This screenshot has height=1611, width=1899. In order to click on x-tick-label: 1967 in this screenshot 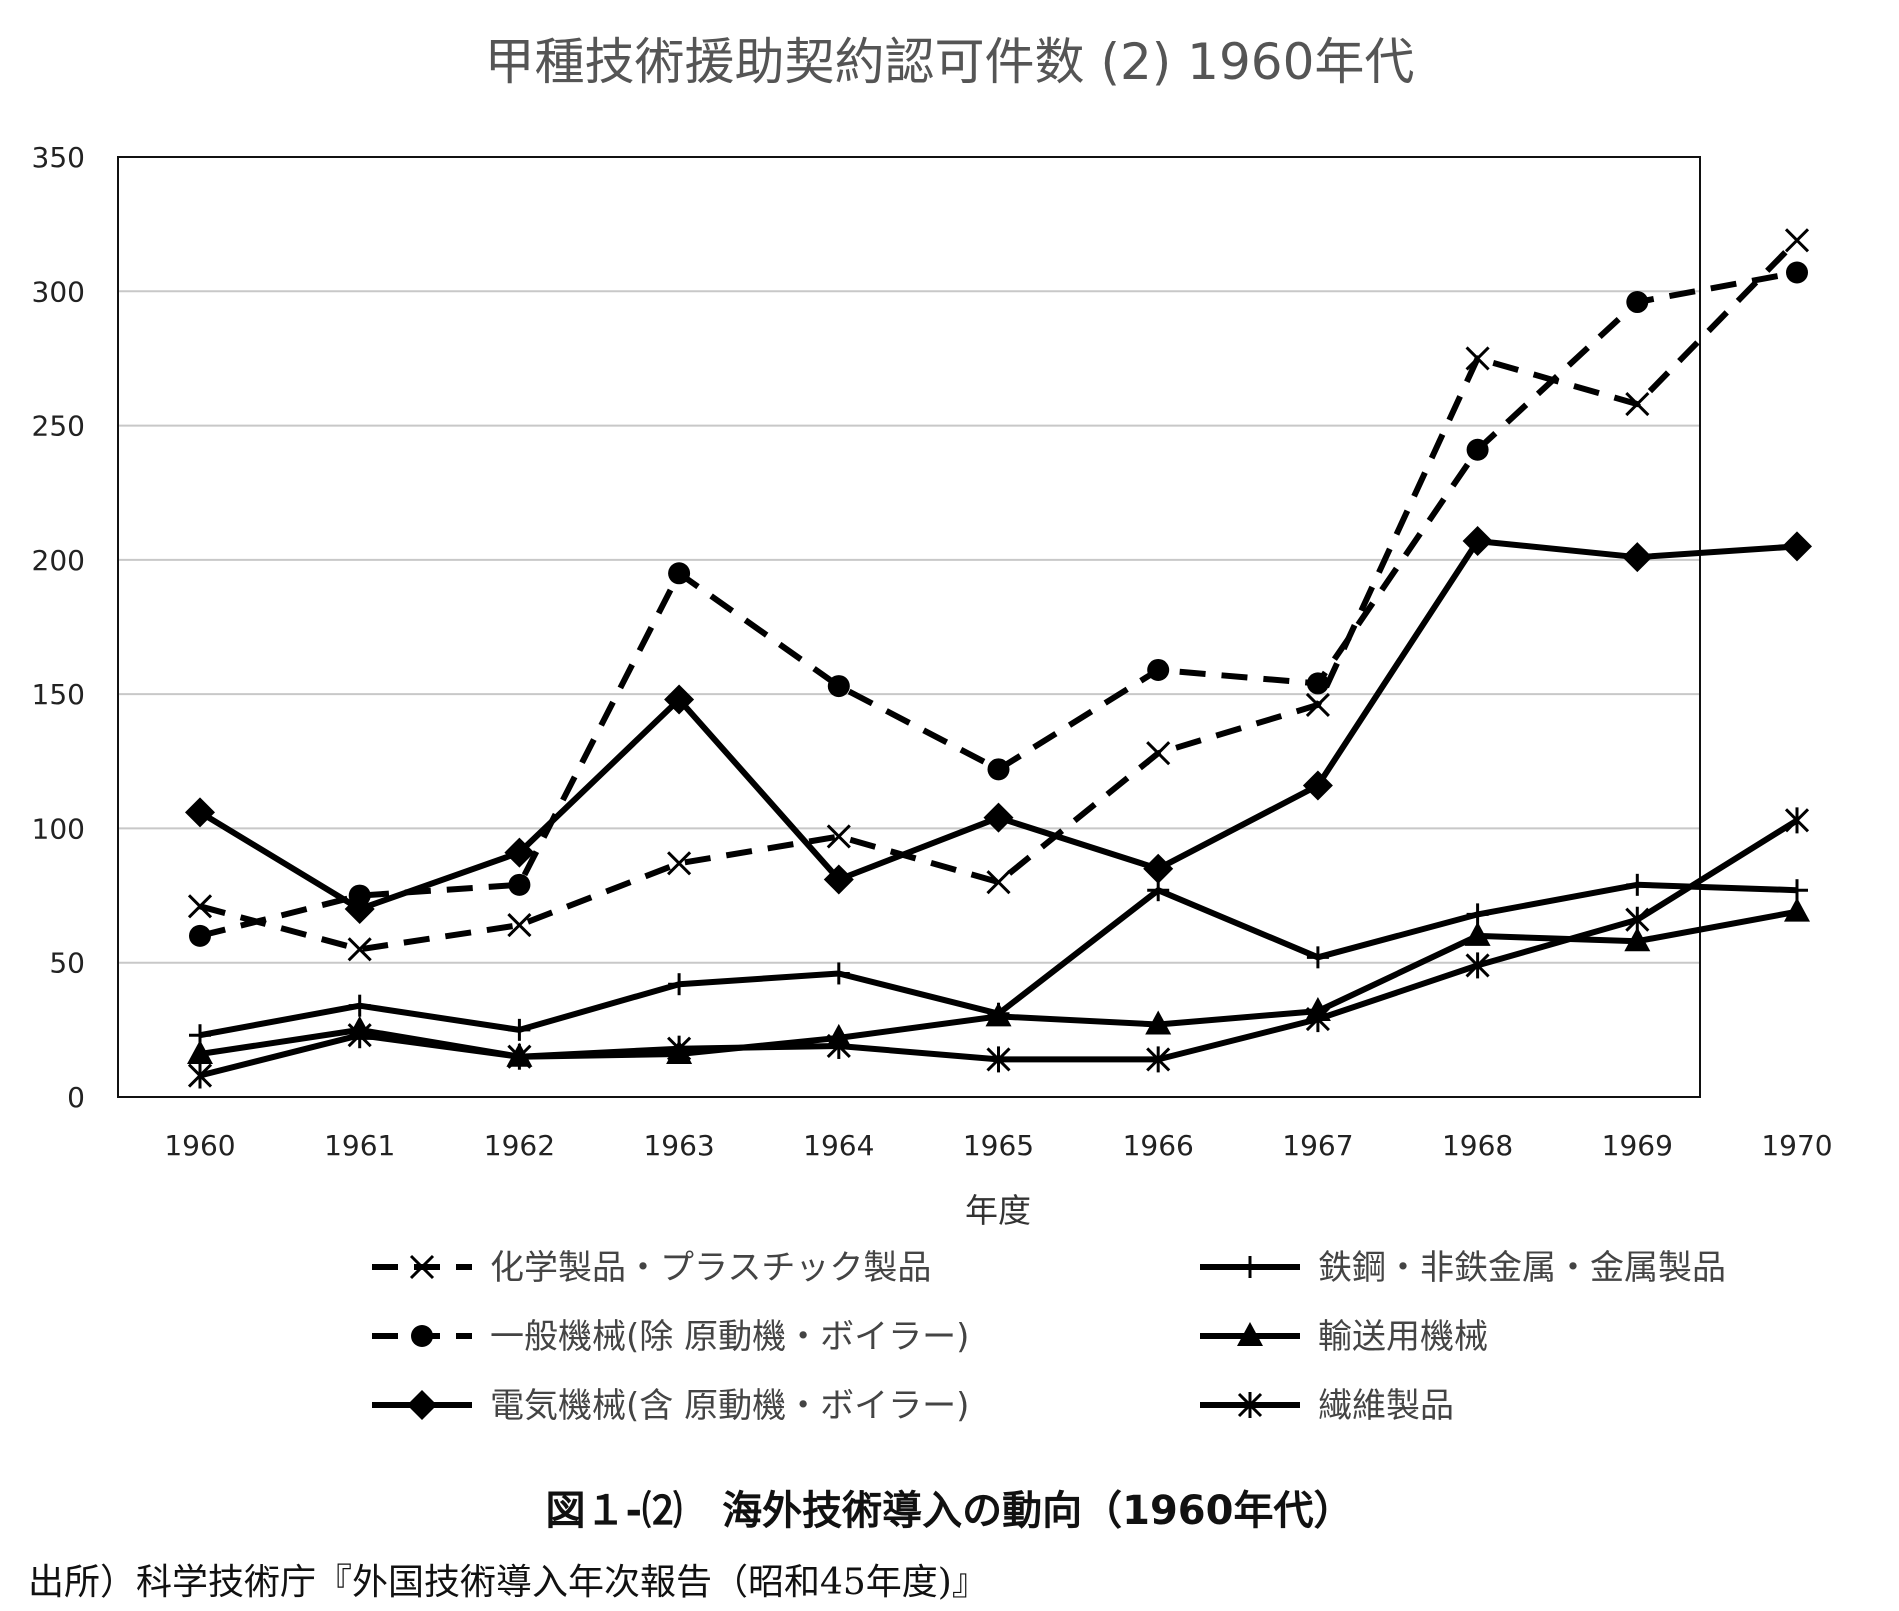, I will do `click(1317, 1145)`.